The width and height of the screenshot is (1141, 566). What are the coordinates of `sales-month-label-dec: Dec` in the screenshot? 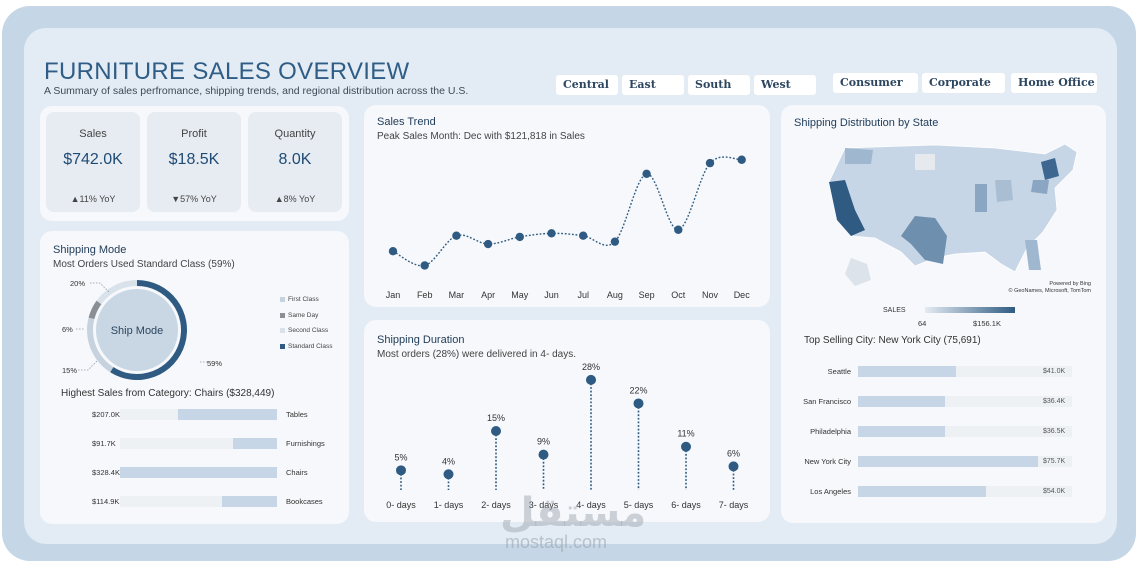 It's located at (742, 295).